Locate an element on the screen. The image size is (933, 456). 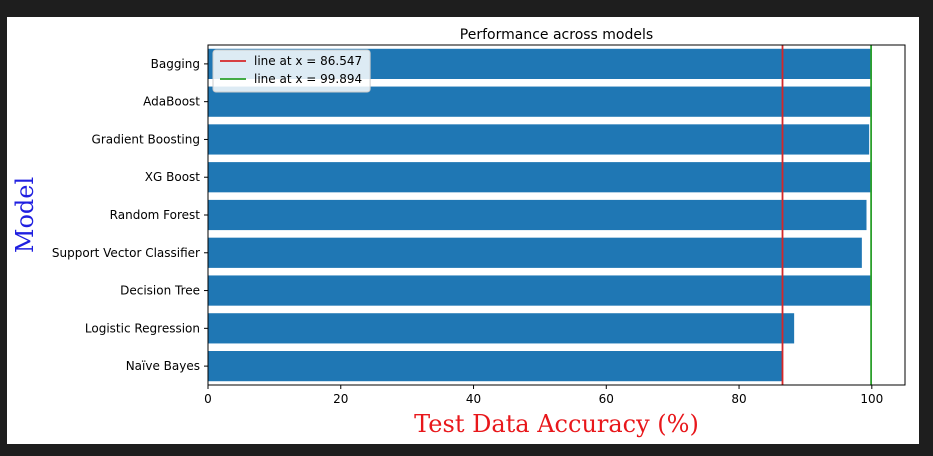
y-tick-label: Random Forest is located at coordinates (155, 215).